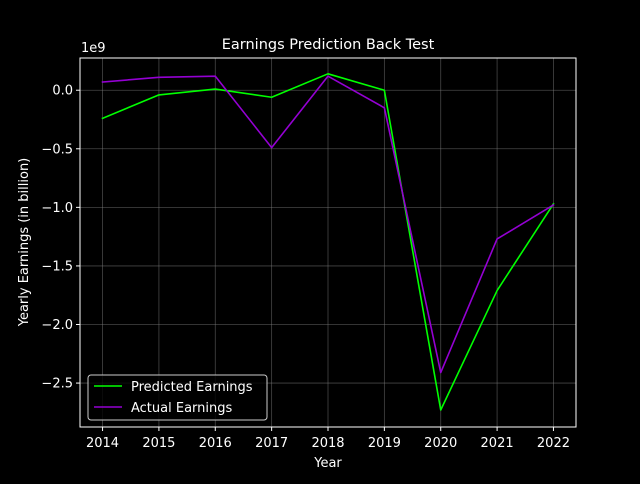  Describe the element at coordinates (440, 443) in the screenshot. I see `x-tick-label: 2020` at that location.